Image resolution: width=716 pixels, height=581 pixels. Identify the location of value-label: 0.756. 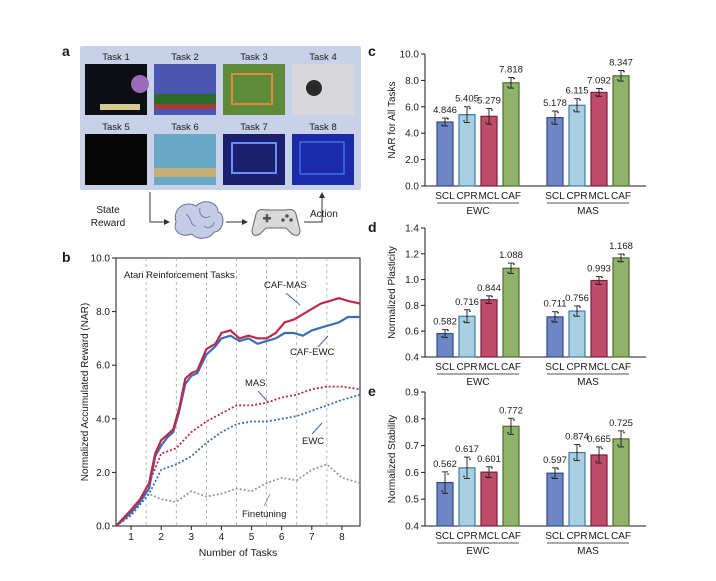
(577, 298).